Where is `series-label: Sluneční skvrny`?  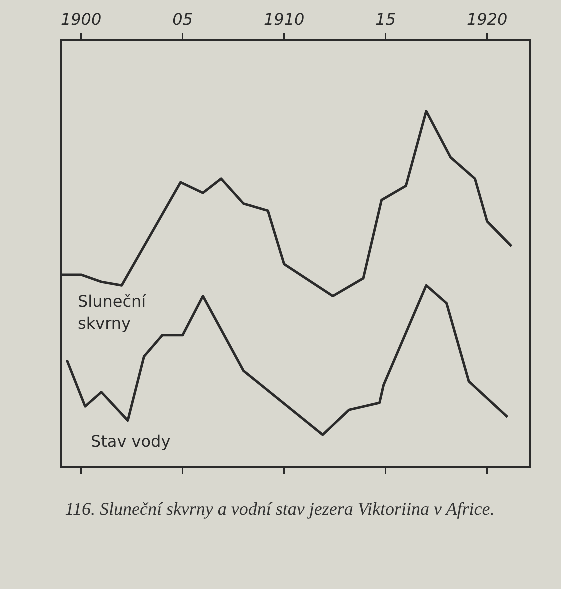
series-label: Sluneční skvrny is located at coordinates (112, 313).